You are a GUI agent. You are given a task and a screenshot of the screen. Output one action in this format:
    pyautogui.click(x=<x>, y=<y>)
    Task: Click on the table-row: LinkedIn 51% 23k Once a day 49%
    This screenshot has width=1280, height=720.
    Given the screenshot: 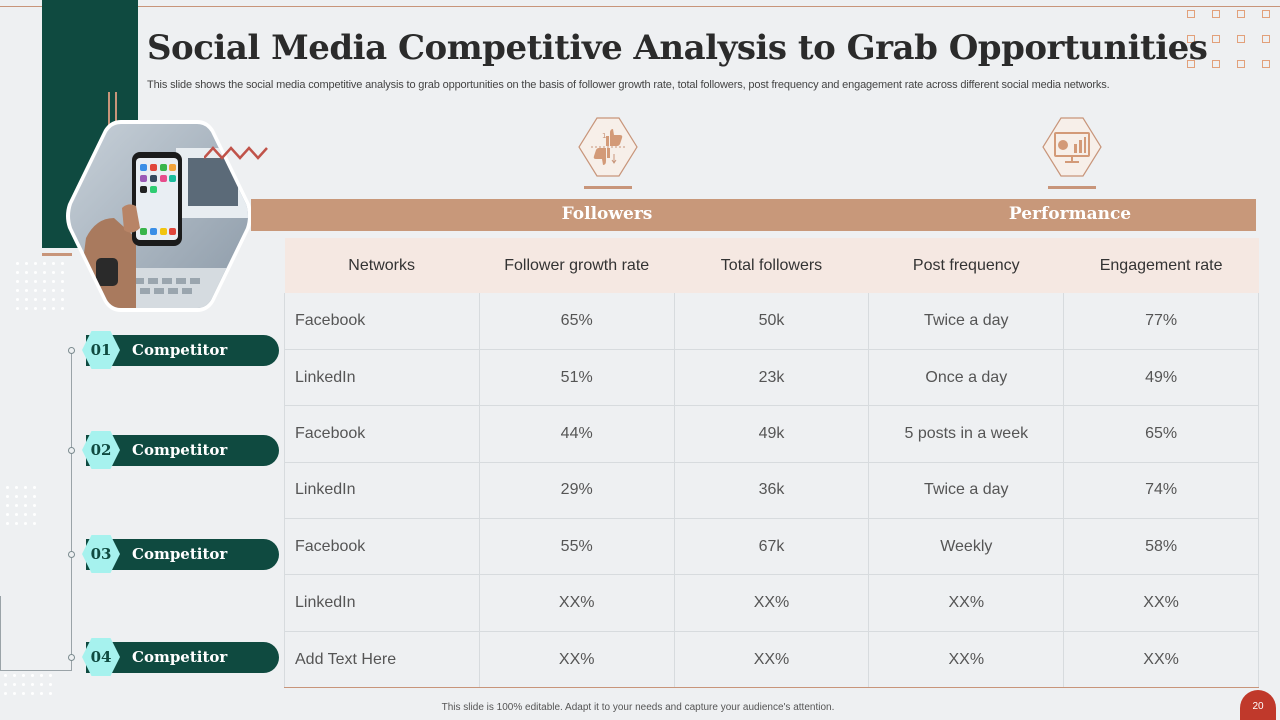 What is the action you would take?
    pyautogui.click(x=771, y=378)
    